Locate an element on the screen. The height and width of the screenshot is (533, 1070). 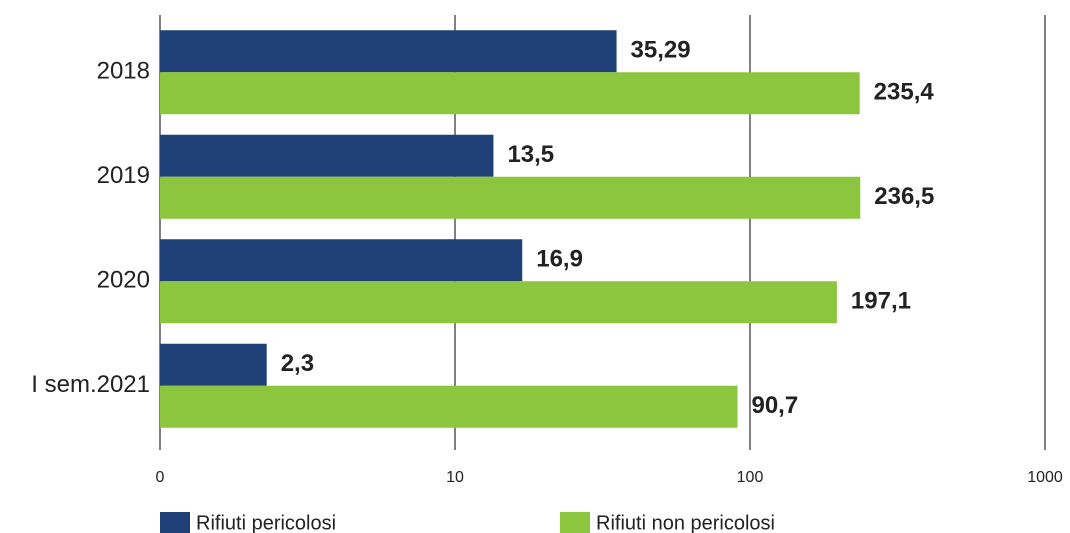
value-label: 16,9 is located at coordinates (559, 259).